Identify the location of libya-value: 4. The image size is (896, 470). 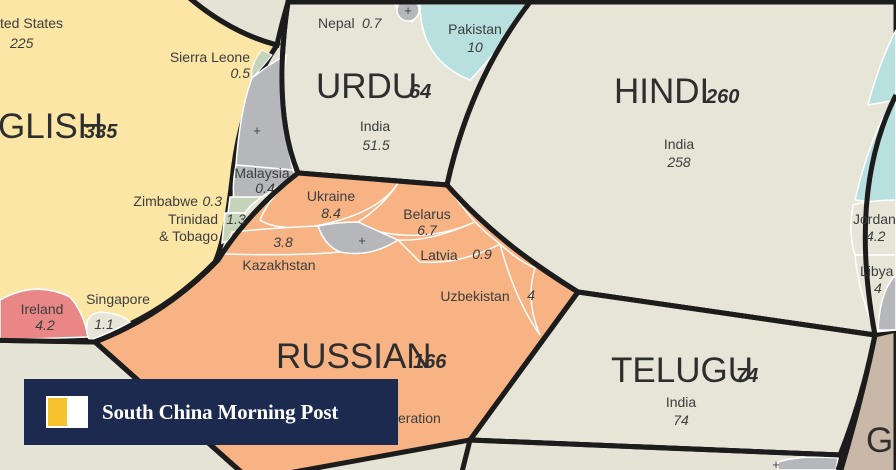
(878, 288).